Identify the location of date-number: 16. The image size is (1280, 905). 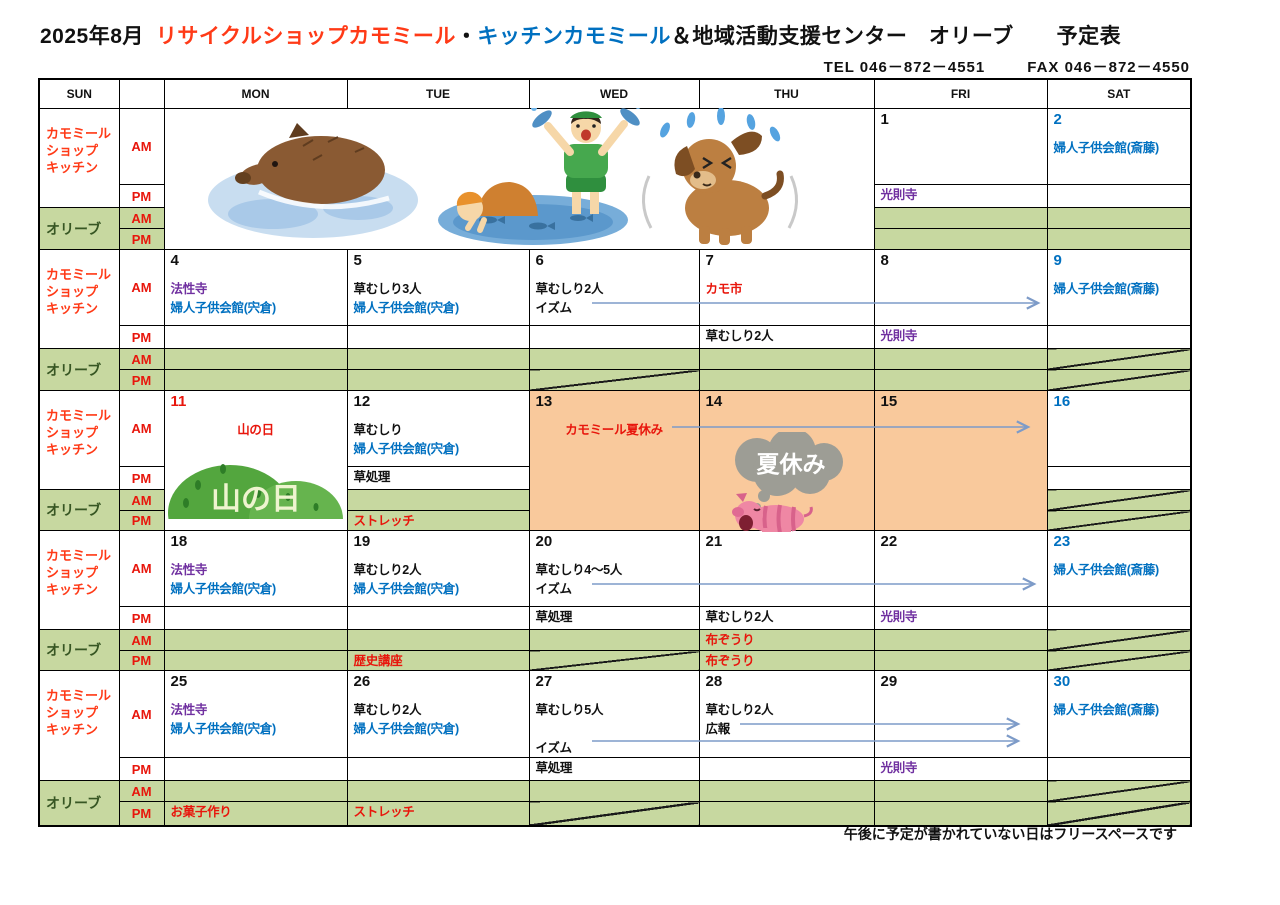
(1062, 401).